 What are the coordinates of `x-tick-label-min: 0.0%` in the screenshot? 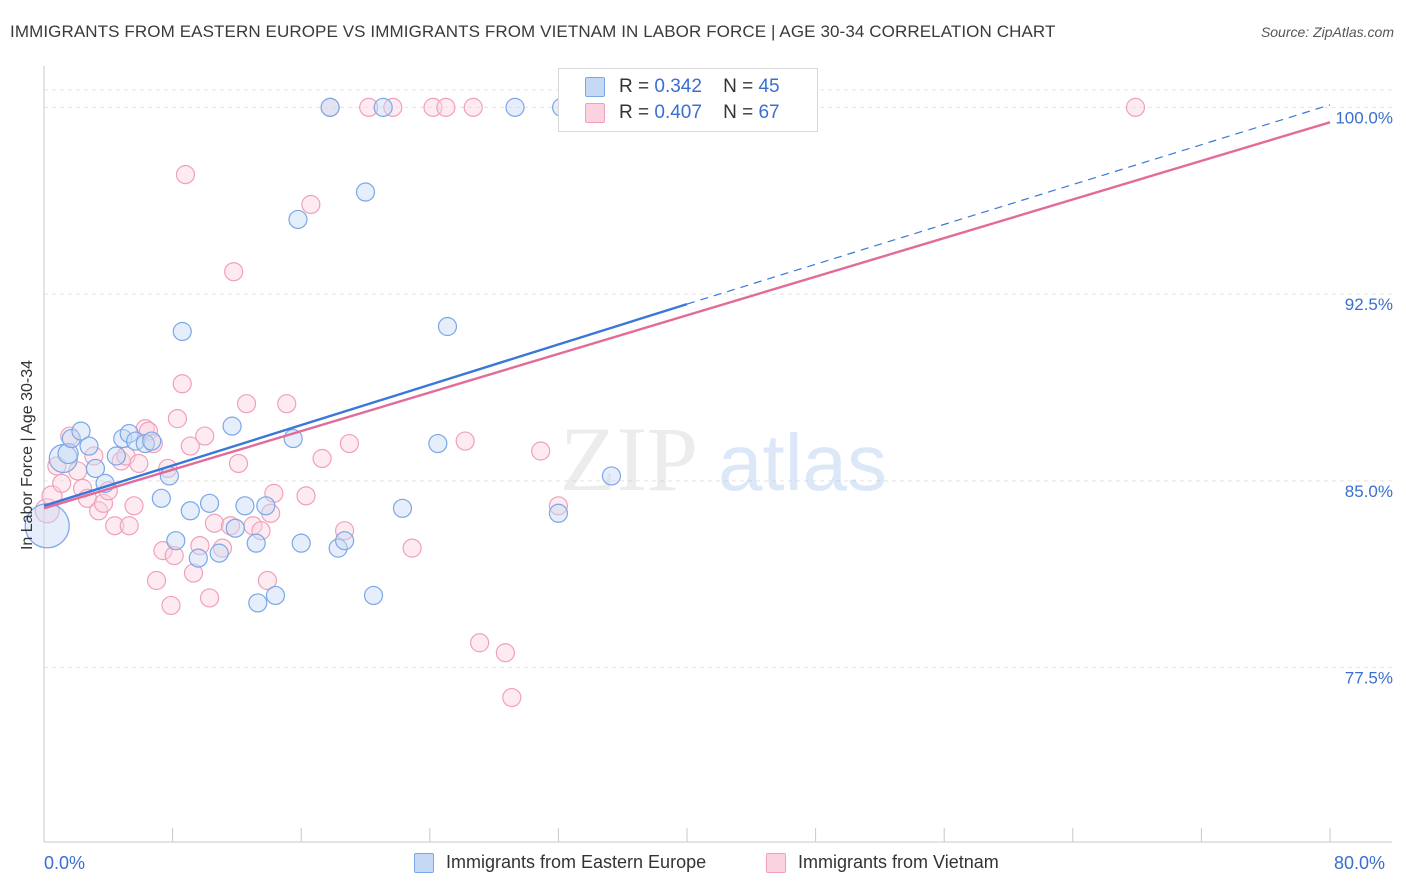 It's located at (65, 863).